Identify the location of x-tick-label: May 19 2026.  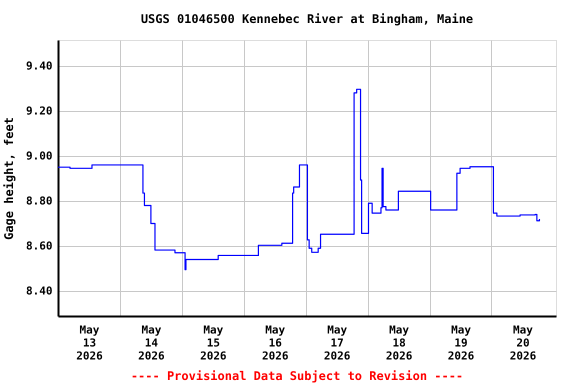
(461, 343).